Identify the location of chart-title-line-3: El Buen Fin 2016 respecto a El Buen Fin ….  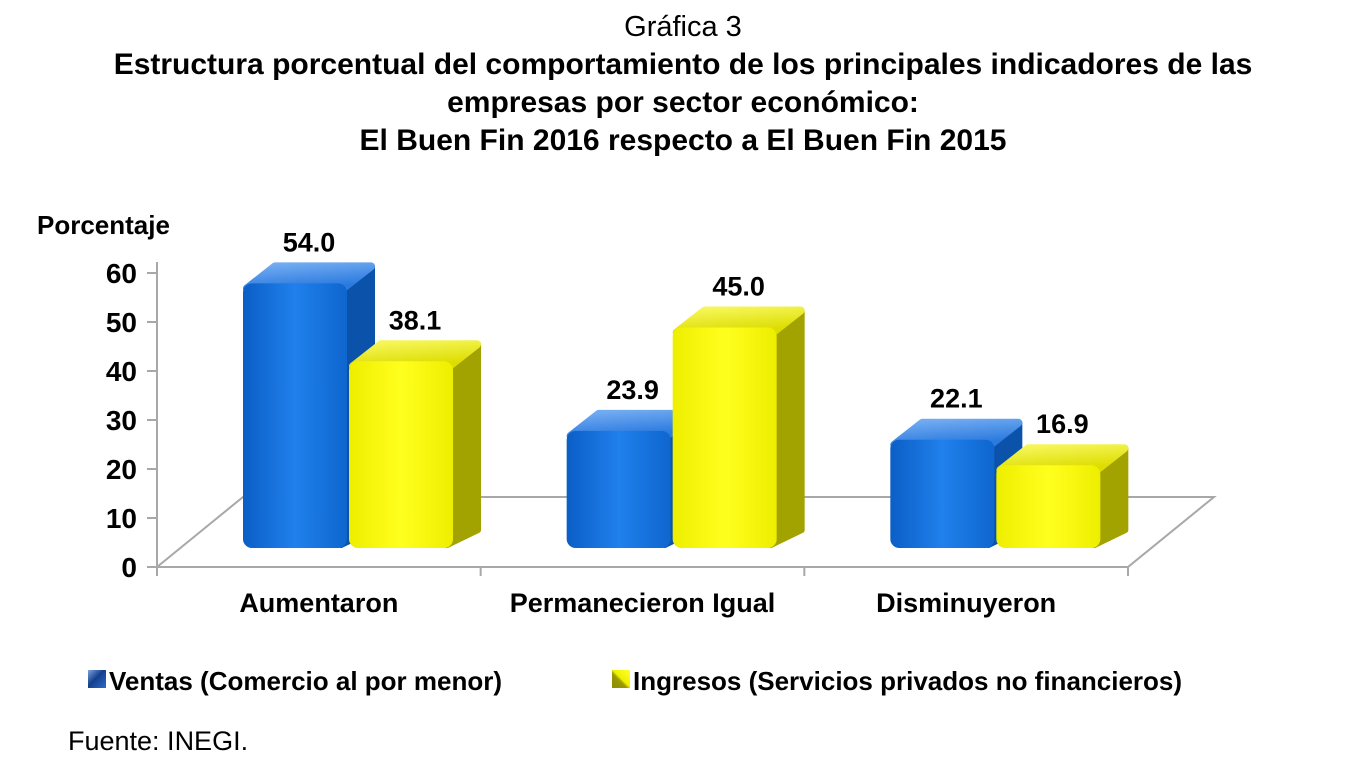
(683, 140).